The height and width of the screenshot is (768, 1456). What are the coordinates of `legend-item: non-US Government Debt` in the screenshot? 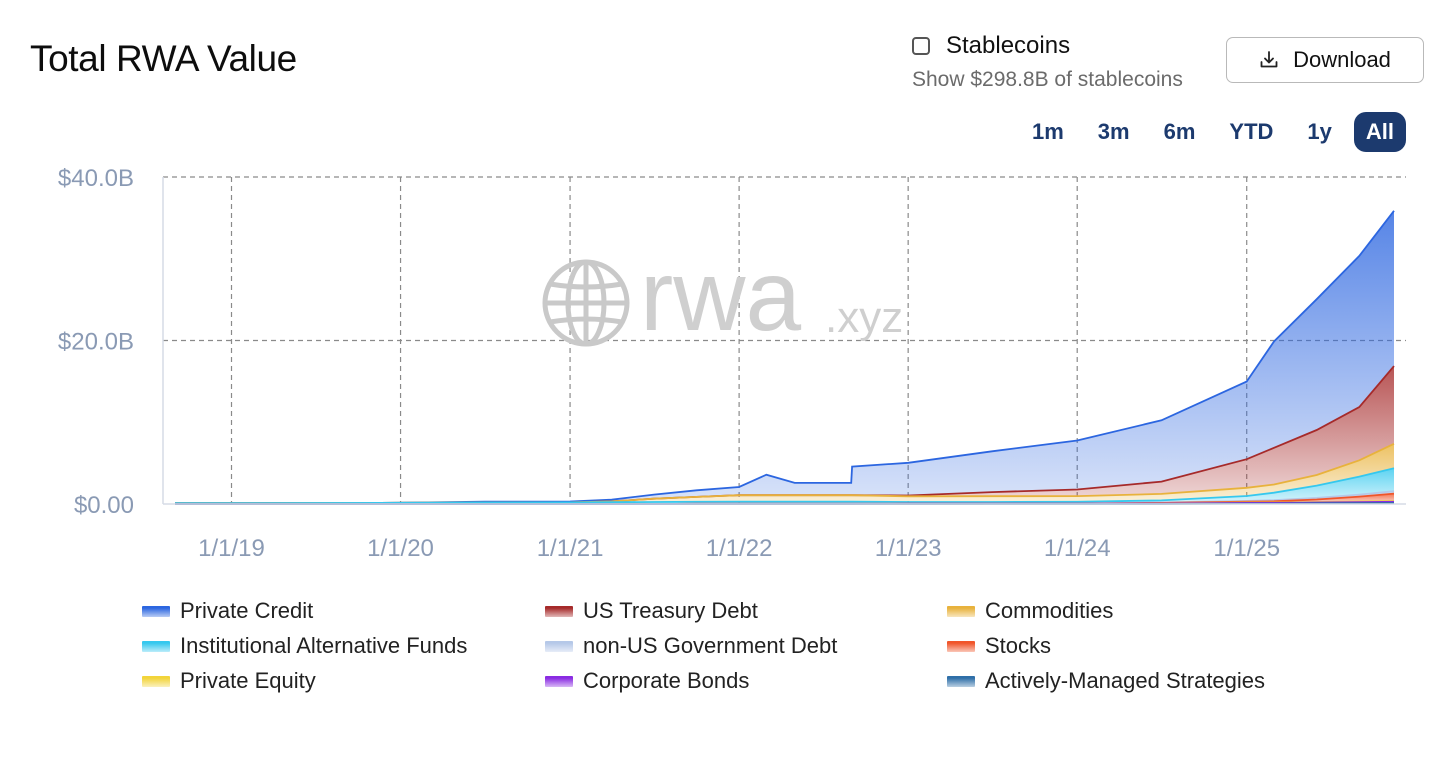 It's located at (691, 646).